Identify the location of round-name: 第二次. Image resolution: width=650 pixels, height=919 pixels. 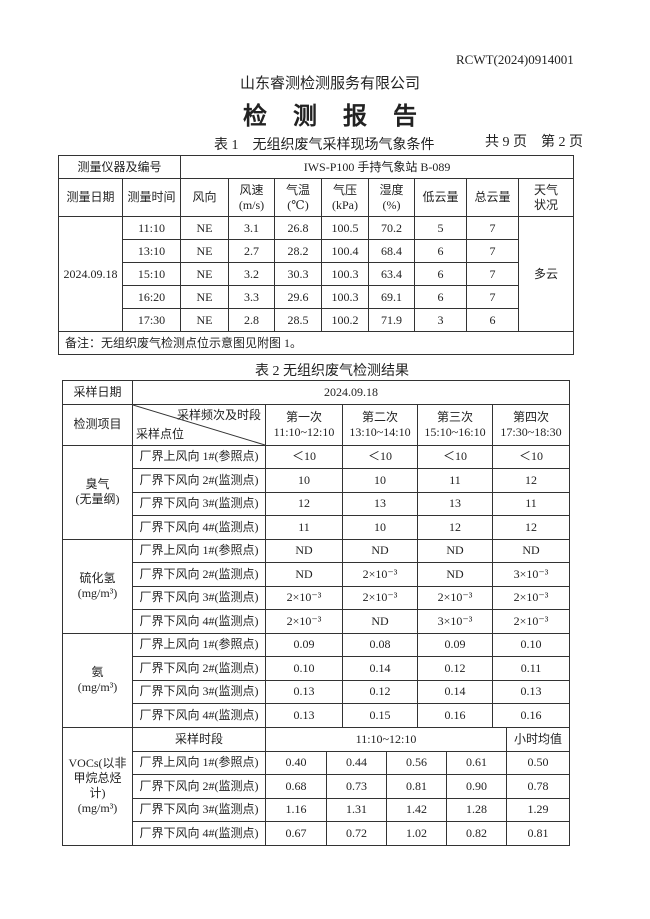
(379, 416).